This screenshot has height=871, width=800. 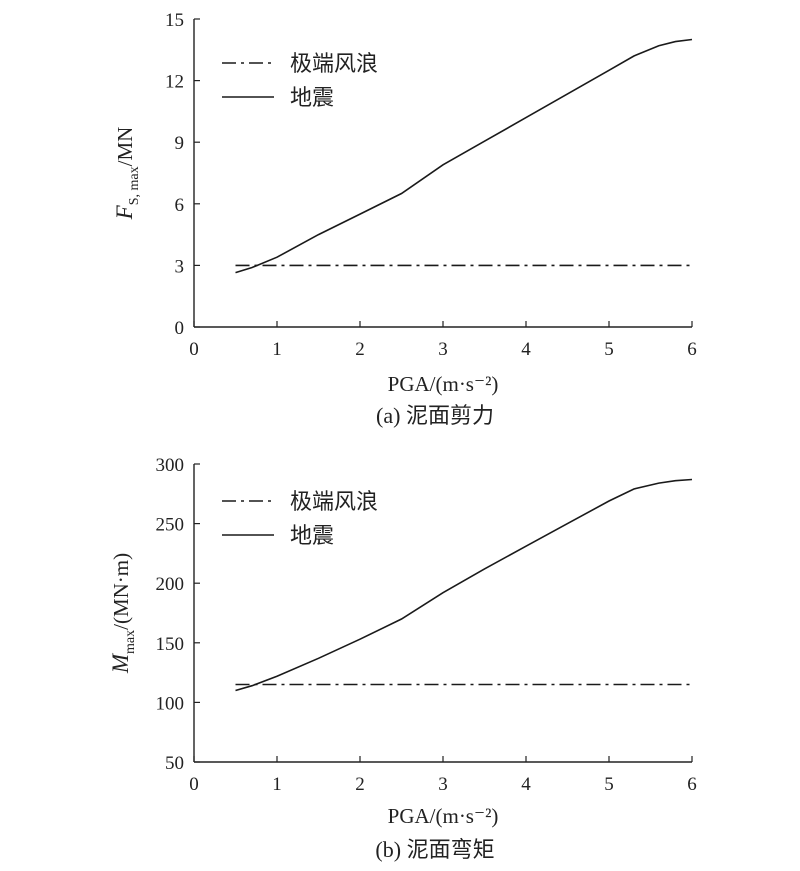 I want to click on y-axis-title: Mmax/(MN·m), so click(x=123, y=613).